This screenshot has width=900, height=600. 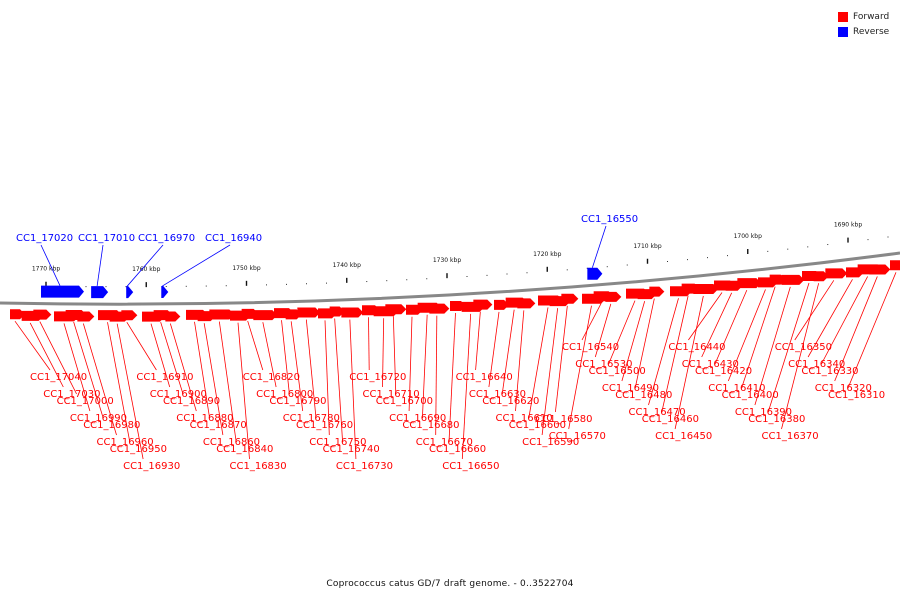 I want to click on forward-gene-label: CC1_16830, so click(x=258, y=466).